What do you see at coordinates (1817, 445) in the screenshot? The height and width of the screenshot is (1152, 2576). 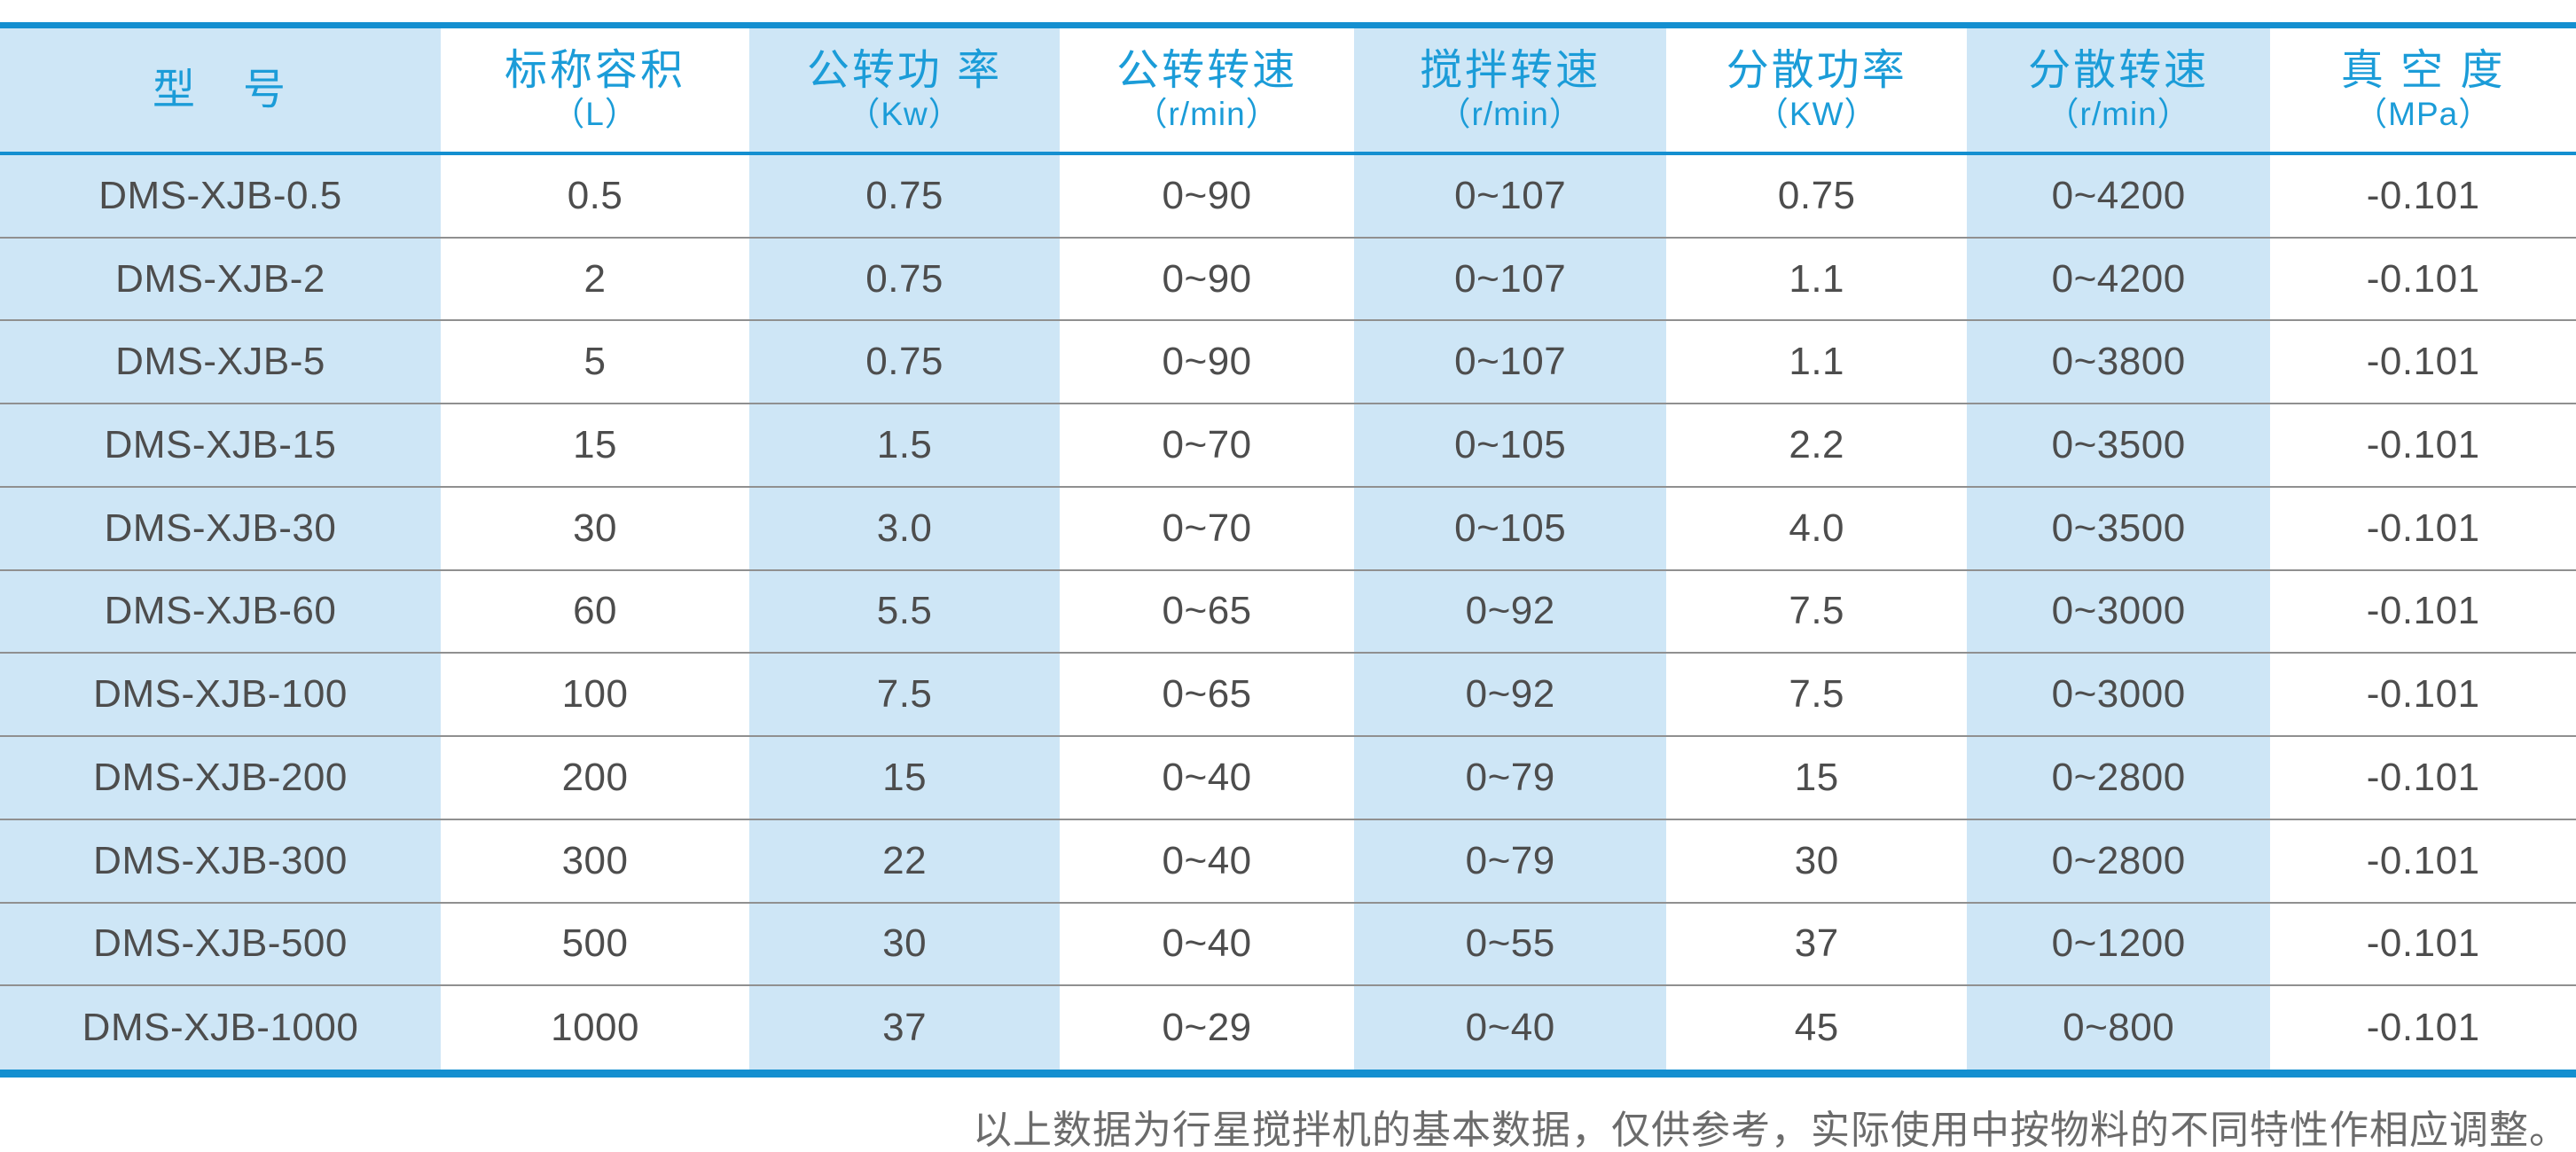 I see `table-cell: 2.2` at bounding box center [1817, 445].